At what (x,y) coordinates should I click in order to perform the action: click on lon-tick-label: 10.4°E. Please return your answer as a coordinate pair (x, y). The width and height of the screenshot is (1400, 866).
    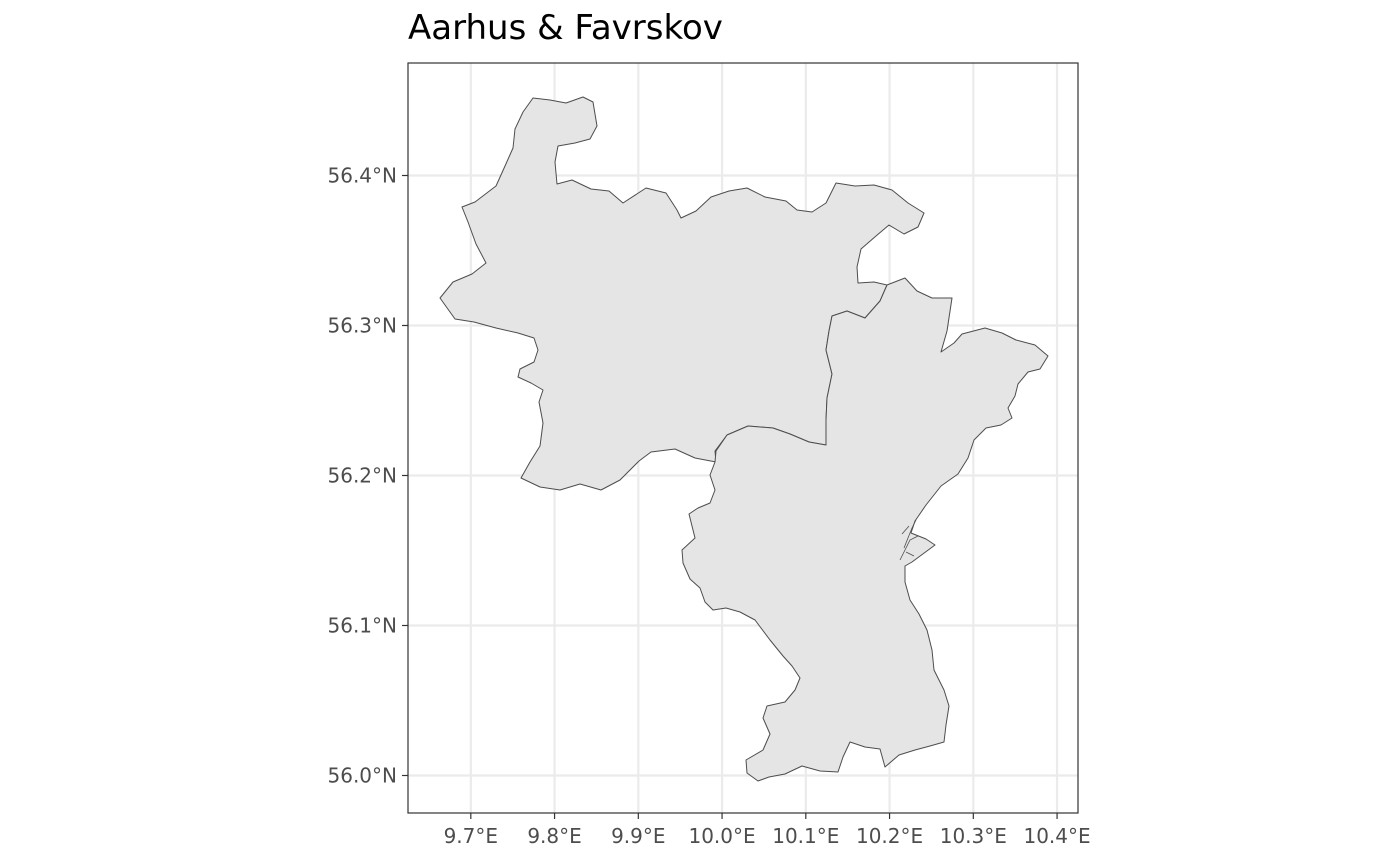
    Looking at the image, I should click on (1056, 836).